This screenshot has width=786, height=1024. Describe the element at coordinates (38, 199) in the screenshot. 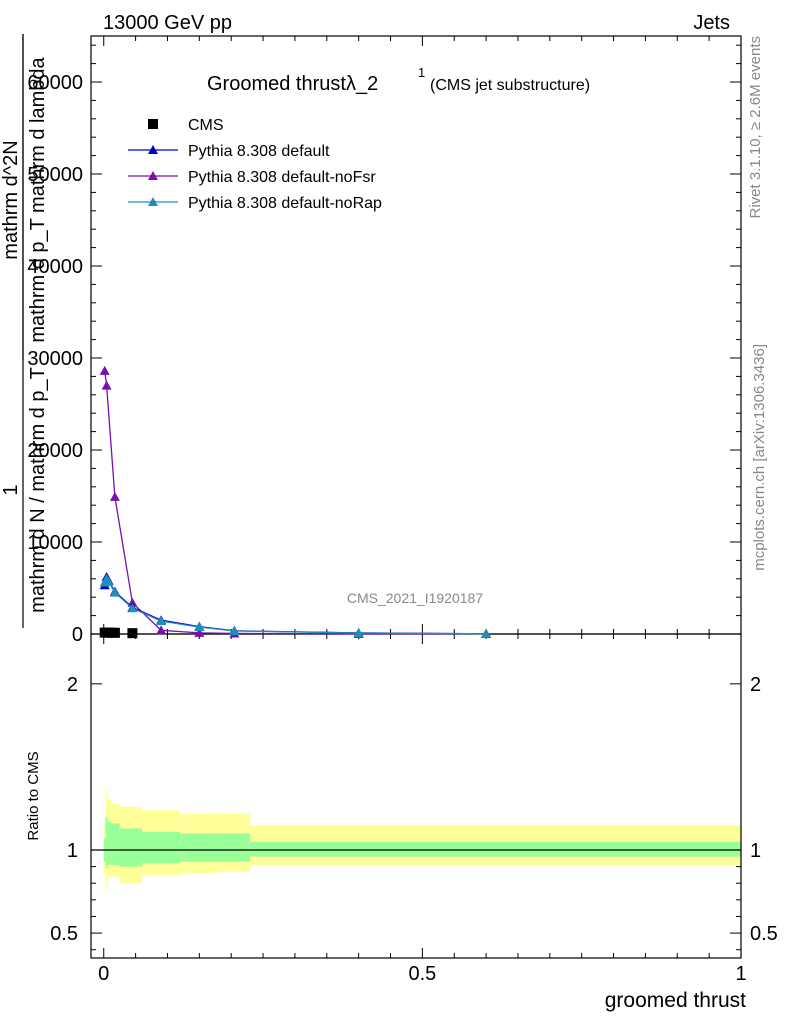

I see `y-label-line-4: mathrm d p_T mathrm d lambda` at that location.